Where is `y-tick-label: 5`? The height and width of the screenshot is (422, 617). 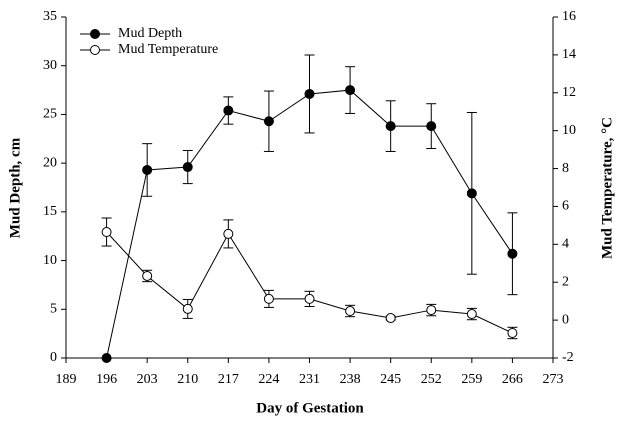 y-tick-label: 5 is located at coordinates (53, 309).